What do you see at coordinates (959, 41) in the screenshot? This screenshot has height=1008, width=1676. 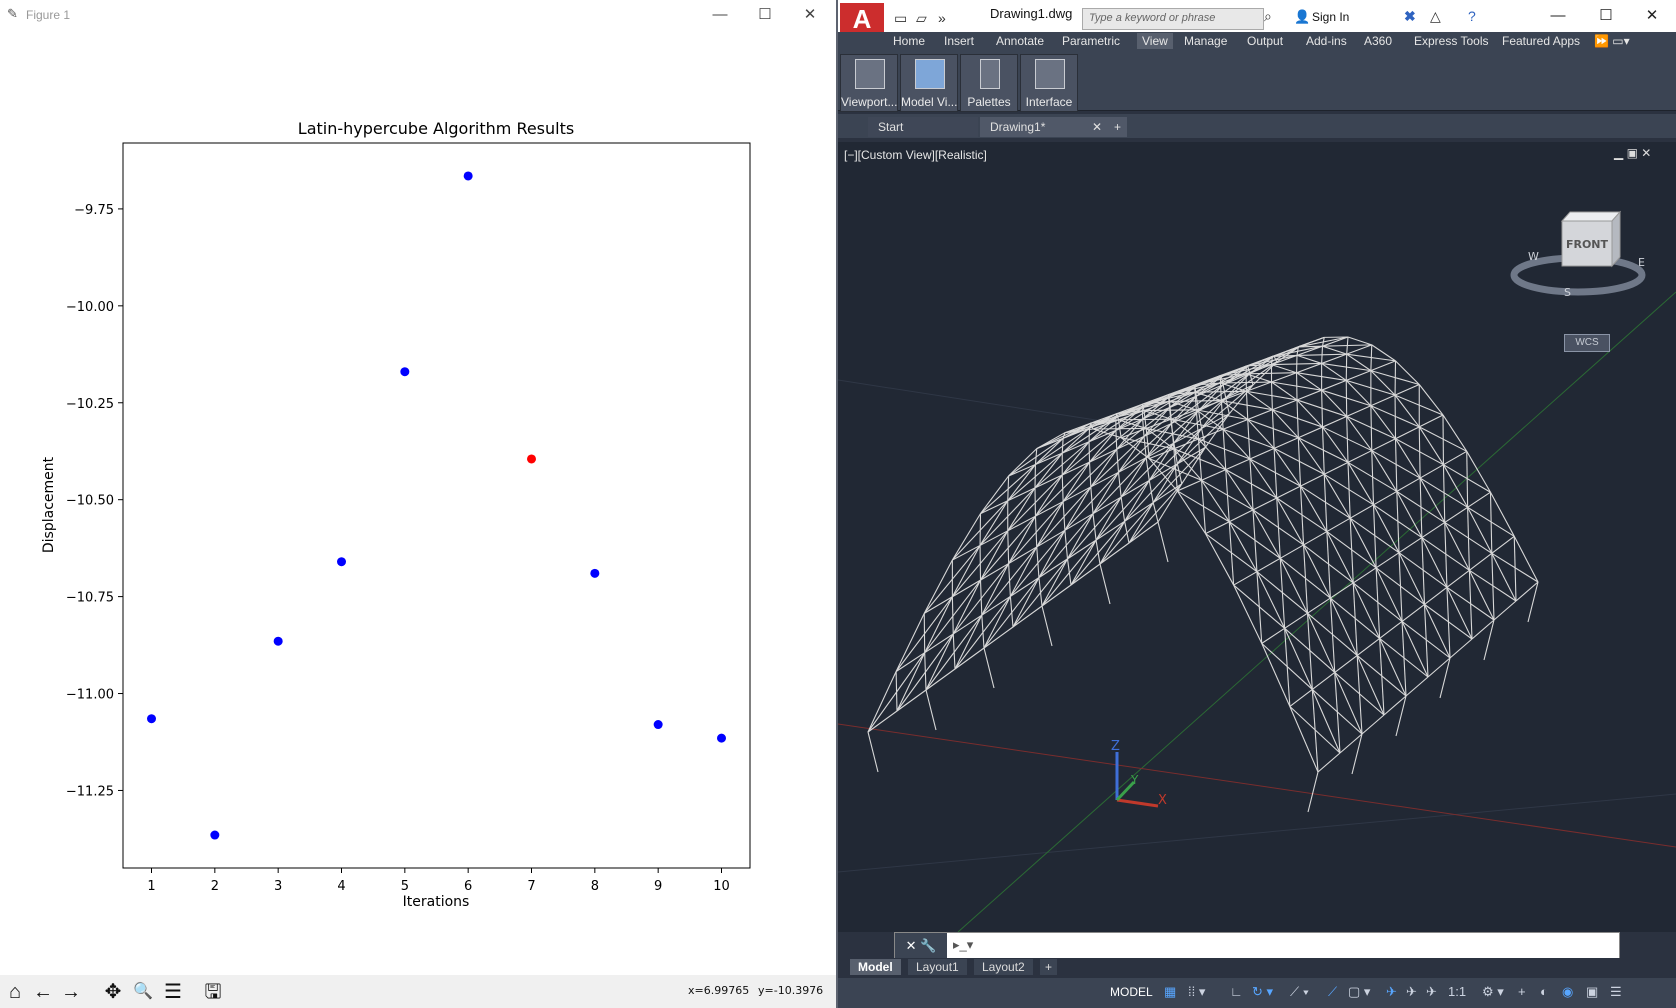 I see `tab-insert: Insert` at bounding box center [959, 41].